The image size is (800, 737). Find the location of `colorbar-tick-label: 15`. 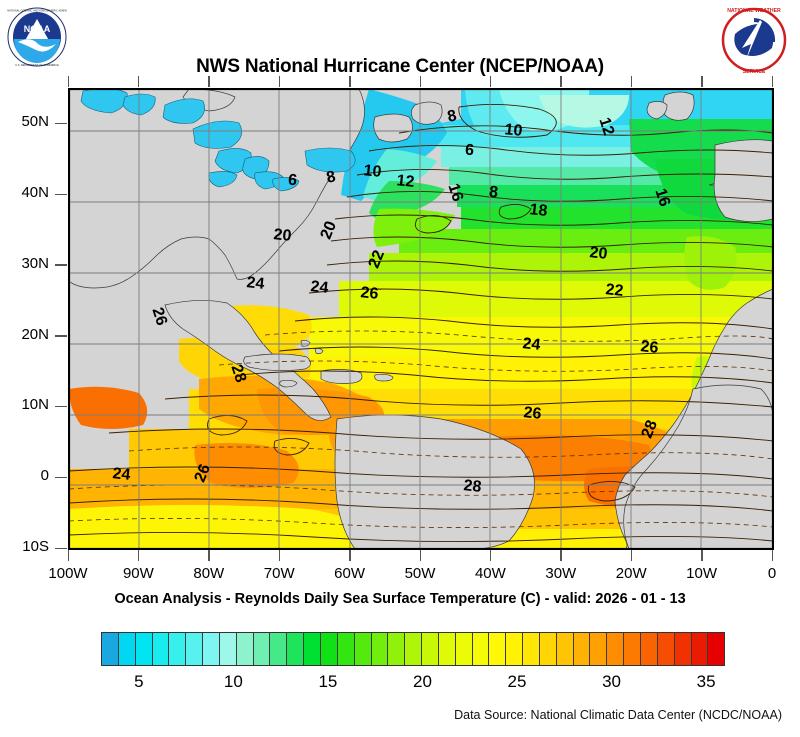

colorbar-tick-label: 15 is located at coordinates (328, 681).